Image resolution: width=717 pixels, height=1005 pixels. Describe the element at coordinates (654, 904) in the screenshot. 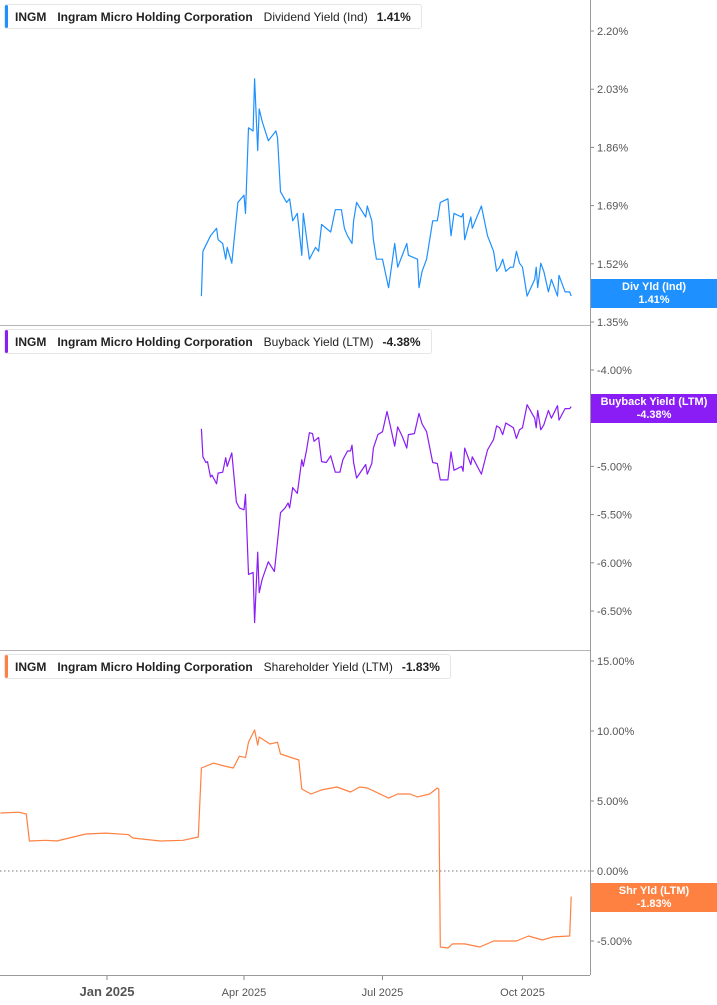

I see `tag-value: -1.83%` at that location.